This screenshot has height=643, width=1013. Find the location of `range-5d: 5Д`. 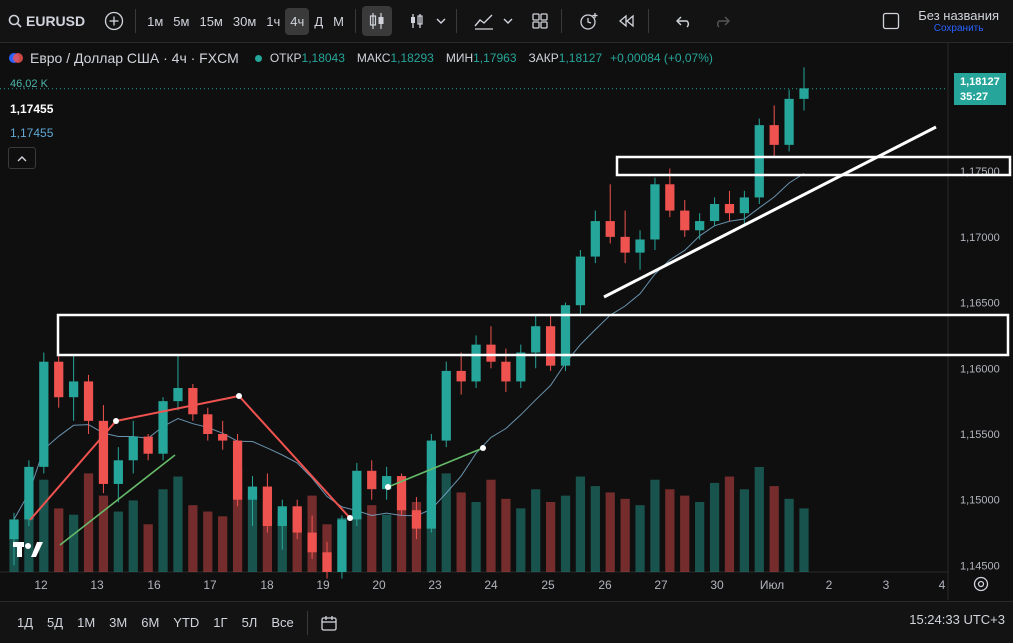

range-5d: 5Д is located at coordinates (55, 622).